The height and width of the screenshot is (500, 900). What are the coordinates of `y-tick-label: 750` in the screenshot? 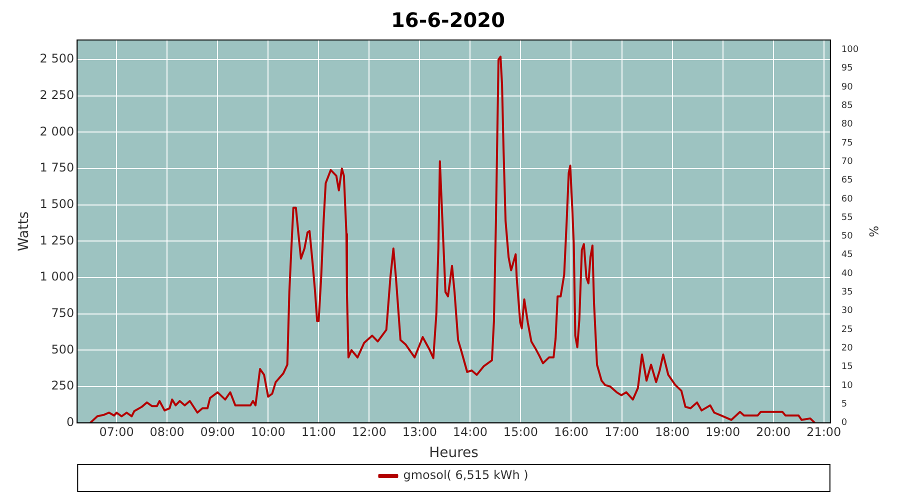 It's located at (62, 313).